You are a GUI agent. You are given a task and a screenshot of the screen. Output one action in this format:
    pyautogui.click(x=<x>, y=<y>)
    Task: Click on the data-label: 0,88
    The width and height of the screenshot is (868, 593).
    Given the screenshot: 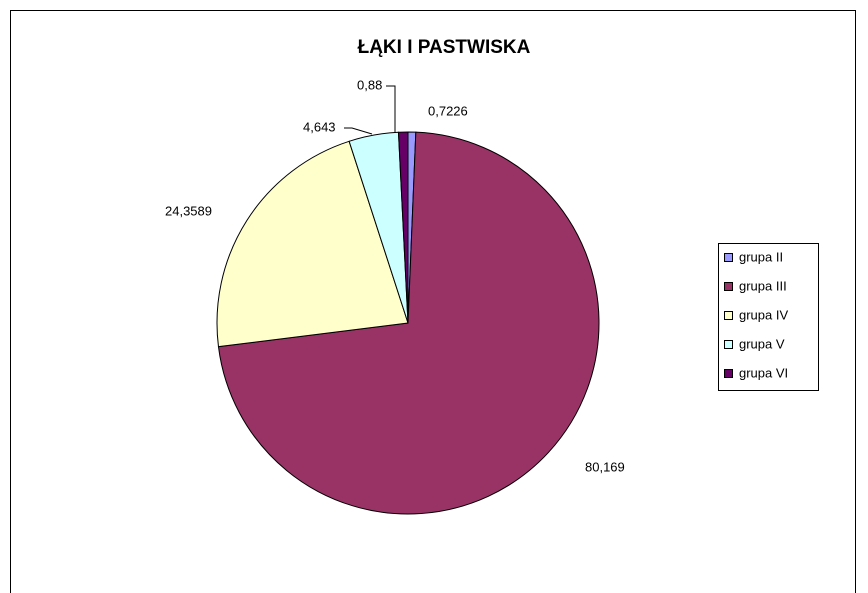 What is the action you would take?
    pyautogui.click(x=369, y=84)
    